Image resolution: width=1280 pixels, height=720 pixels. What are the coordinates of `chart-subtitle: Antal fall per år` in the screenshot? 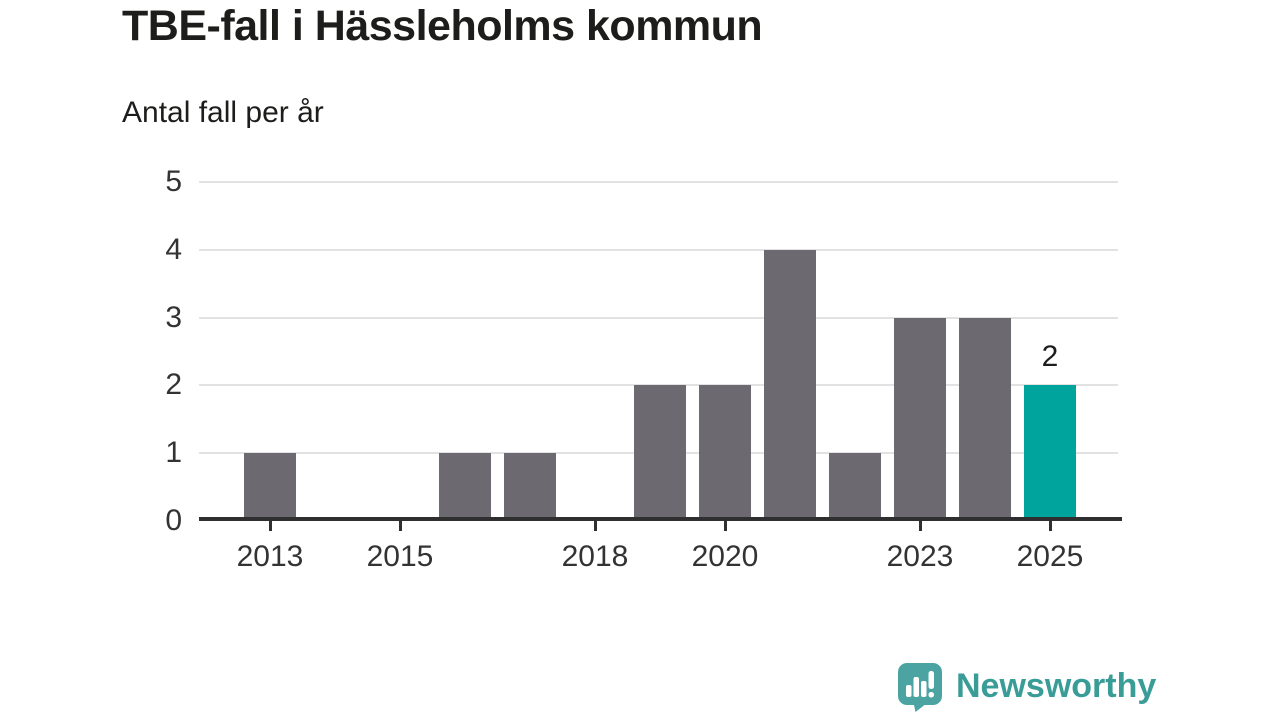 It's located at (223, 112).